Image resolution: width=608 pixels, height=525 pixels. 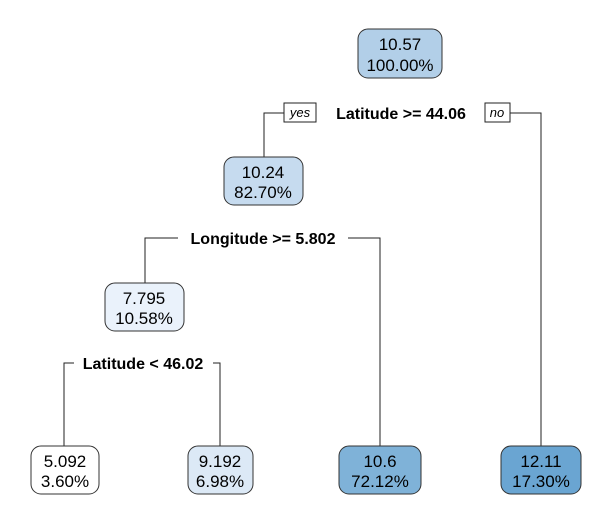 I want to click on node-leaf-1: 5.092 3.60%, so click(x=65, y=470).